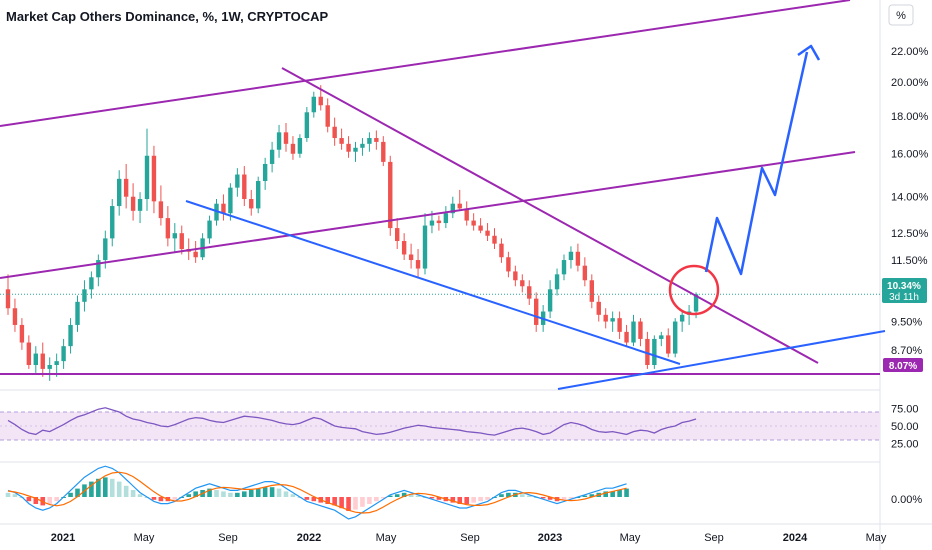 This screenshot has height=550, width=932. I want to click on percent-scale-button: %, so click(901, 15).